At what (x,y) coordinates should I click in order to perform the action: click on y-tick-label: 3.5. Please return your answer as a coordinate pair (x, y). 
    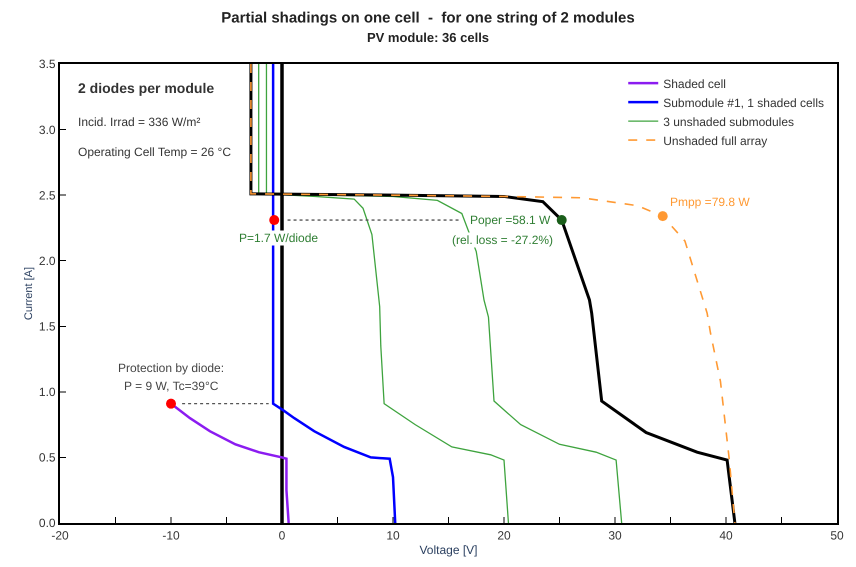
    Looking at the image, I should click on (47, 64).